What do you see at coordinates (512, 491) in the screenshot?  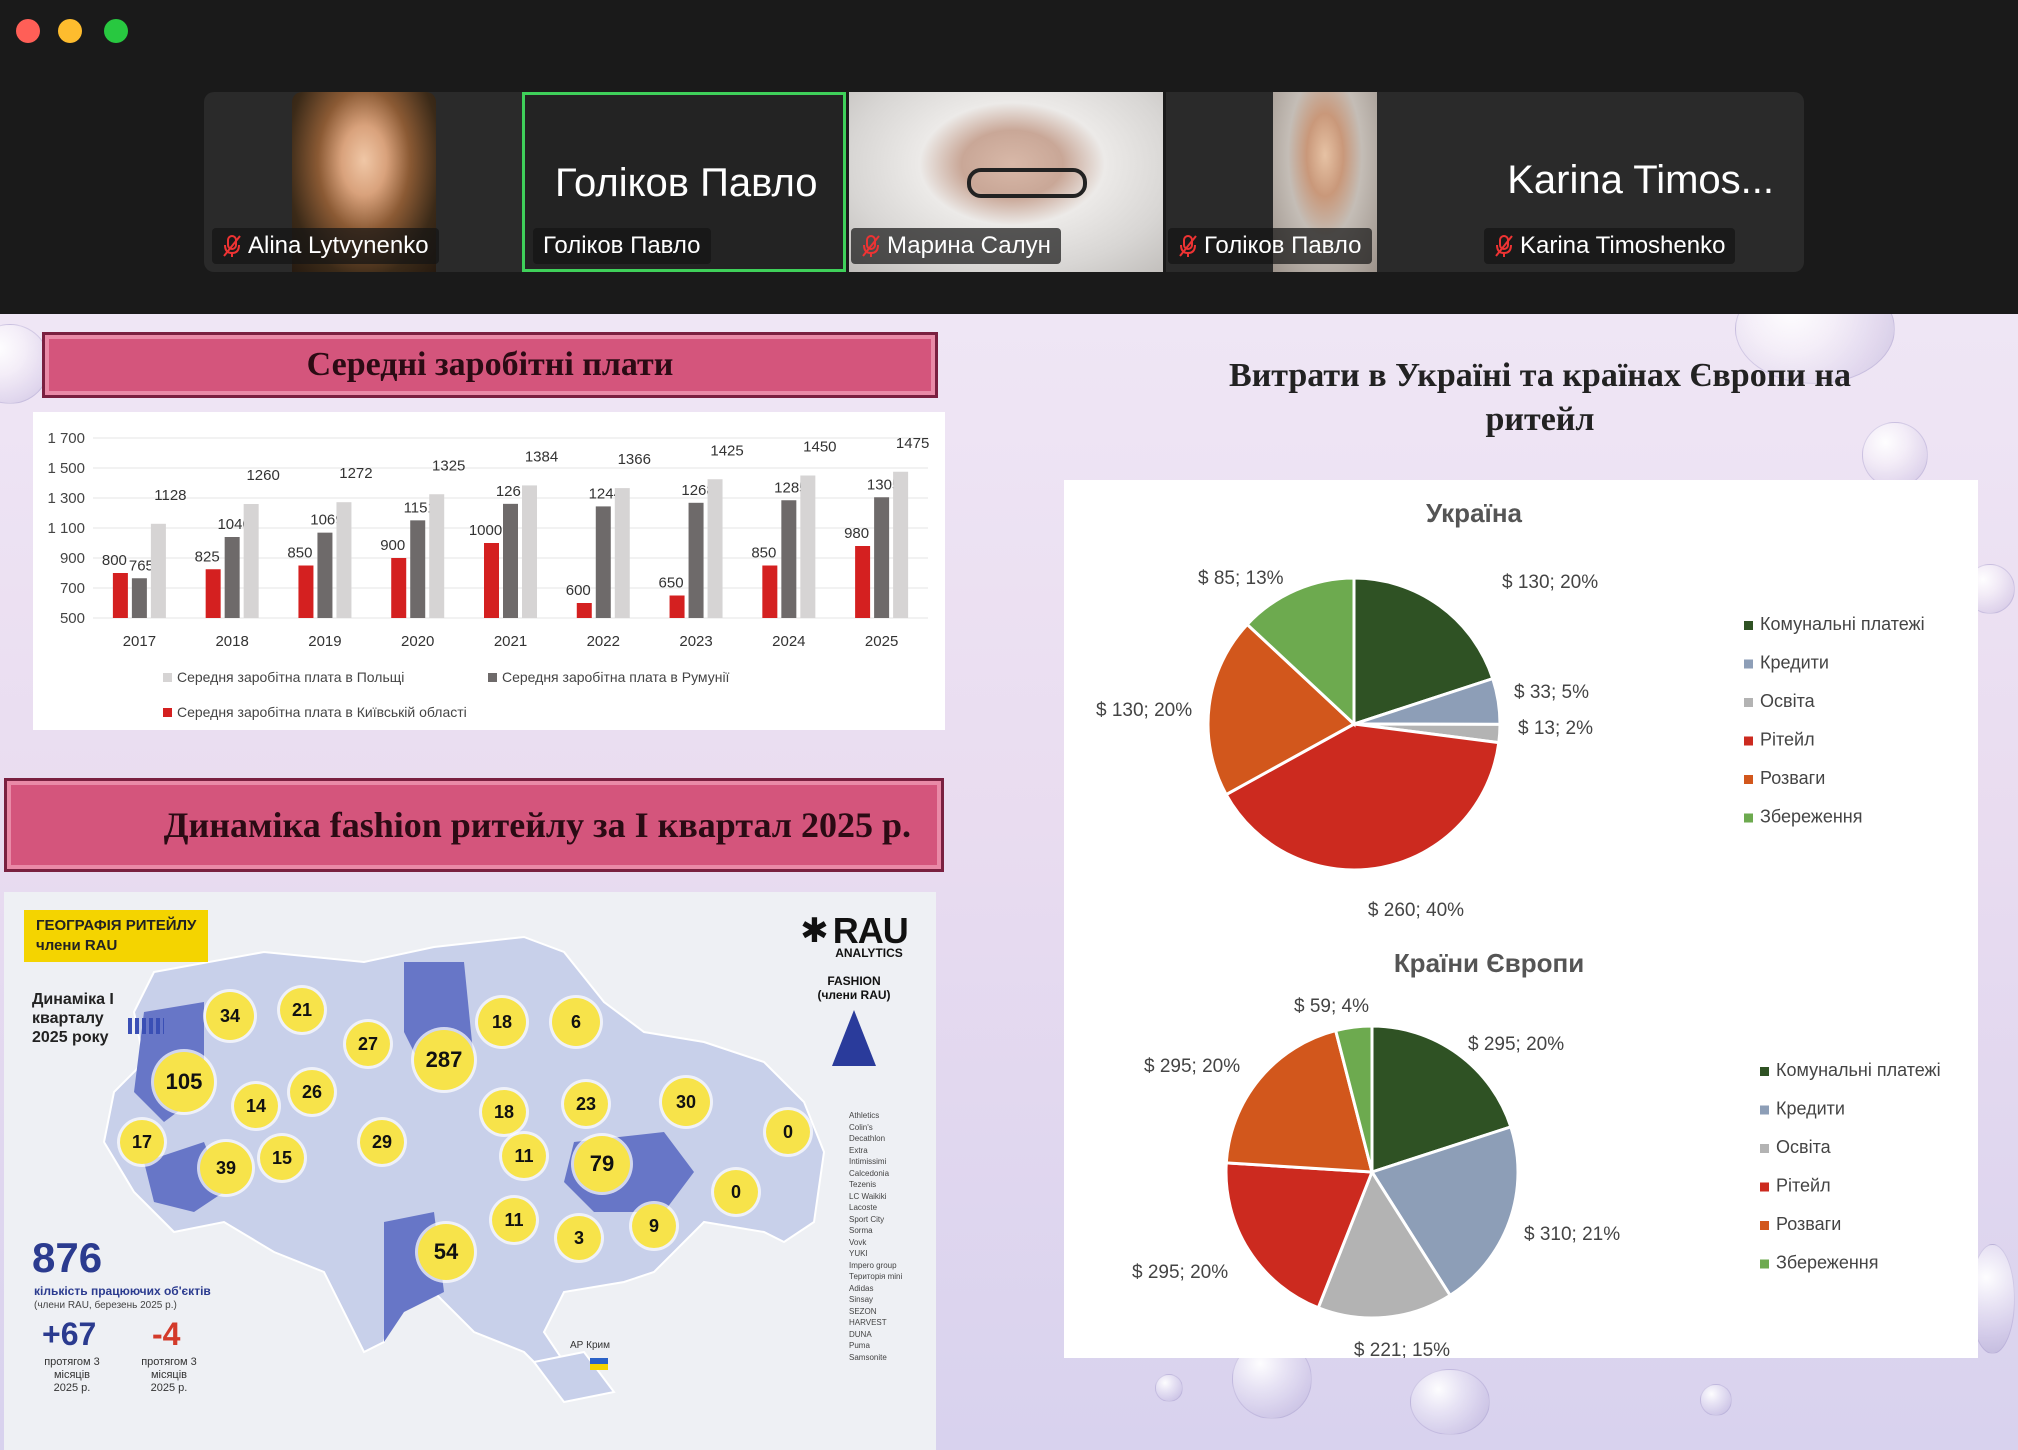 I see `bar-value-label: 1261` at bounding box center [512, 491].